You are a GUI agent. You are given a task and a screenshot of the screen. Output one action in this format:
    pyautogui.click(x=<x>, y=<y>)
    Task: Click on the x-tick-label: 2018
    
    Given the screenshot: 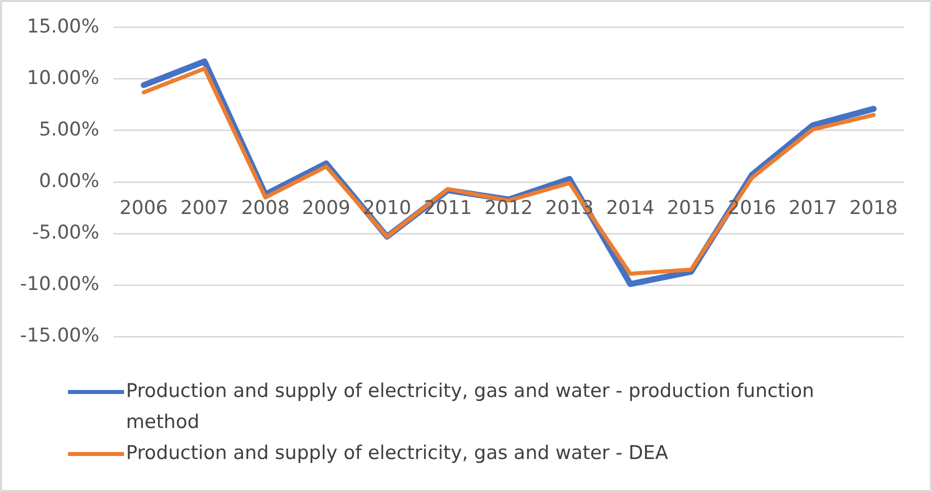 What is the action you would take?
    pyautogui.click(x=873, y=207)
    